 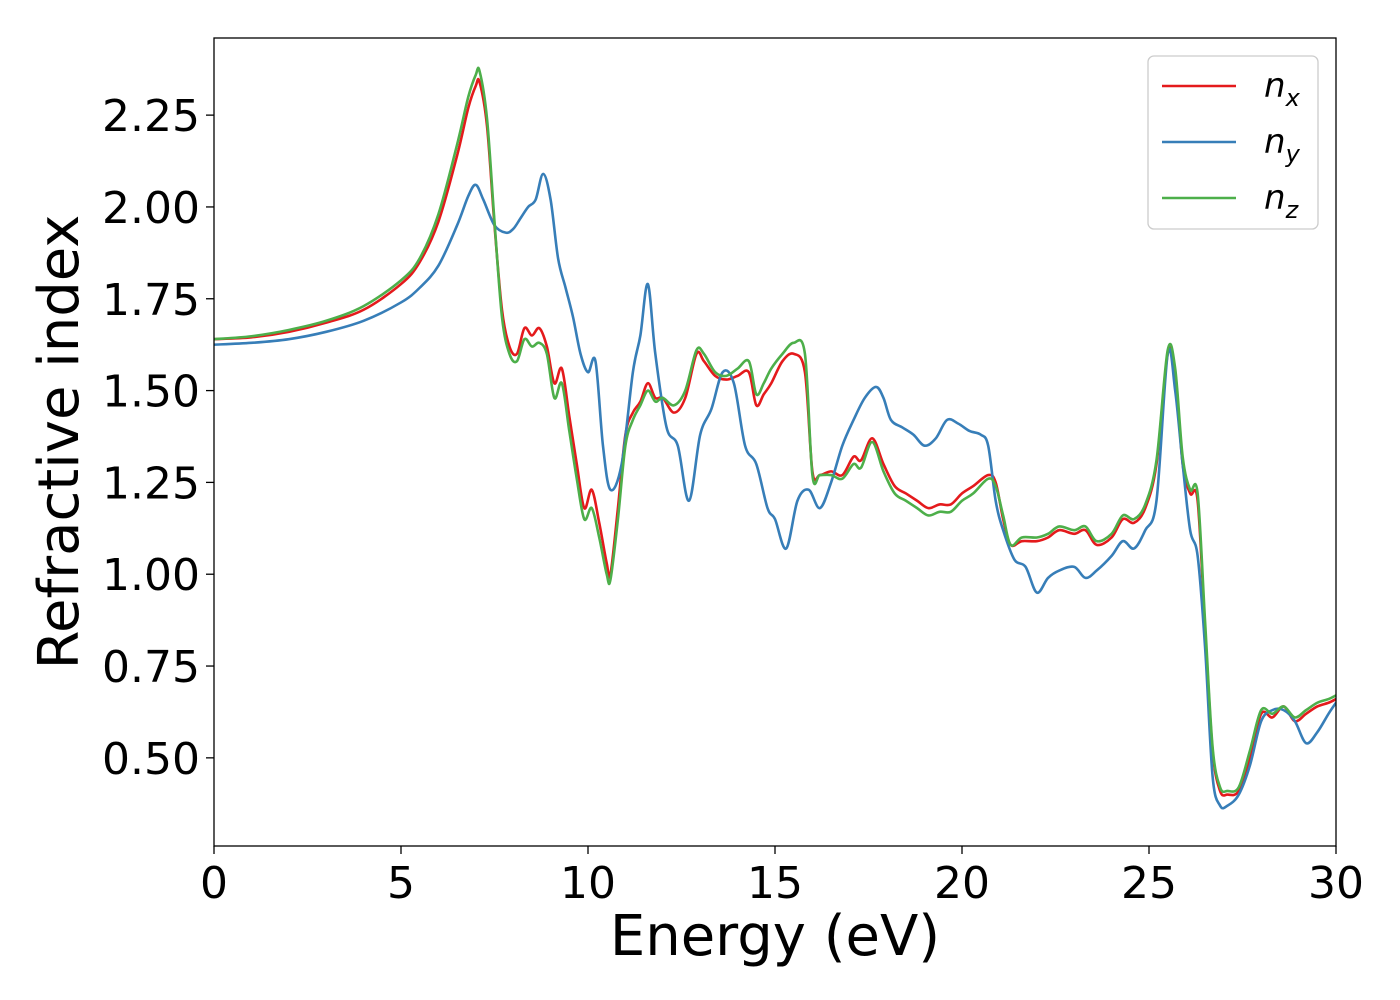 I want to click on y-tick-label: 1.50, so click(x=151, y=392).